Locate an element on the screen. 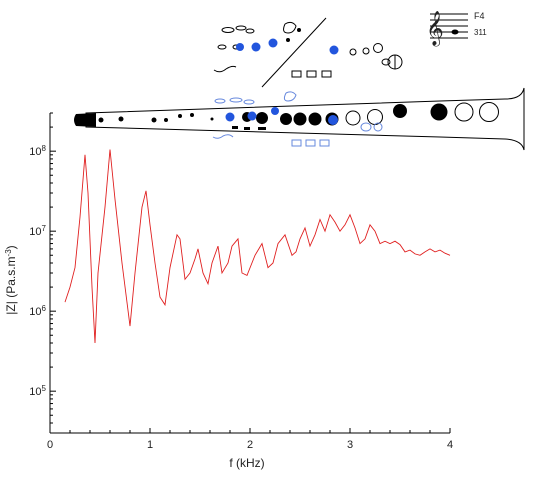 The height and width of the screenshot is (480, 560). clarinet-diagram is located at coordinates (299, 119).